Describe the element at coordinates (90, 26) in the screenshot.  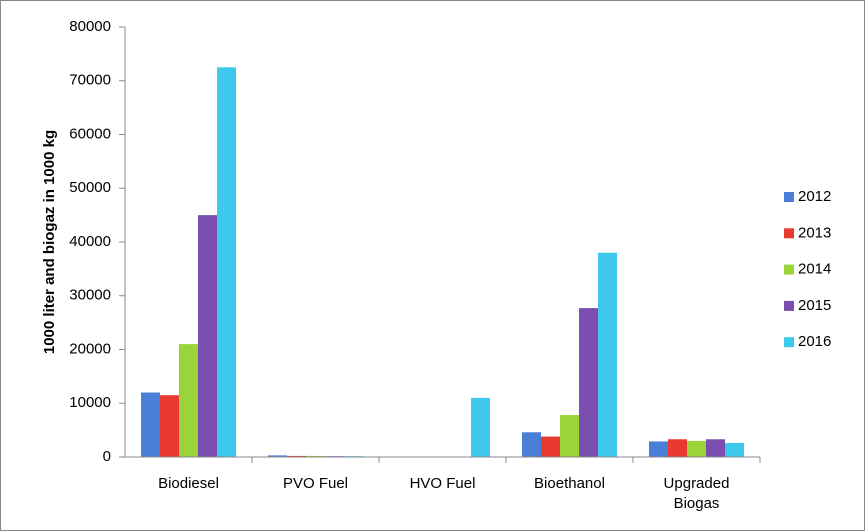
I see `y-tick-label: 80000` at that location.